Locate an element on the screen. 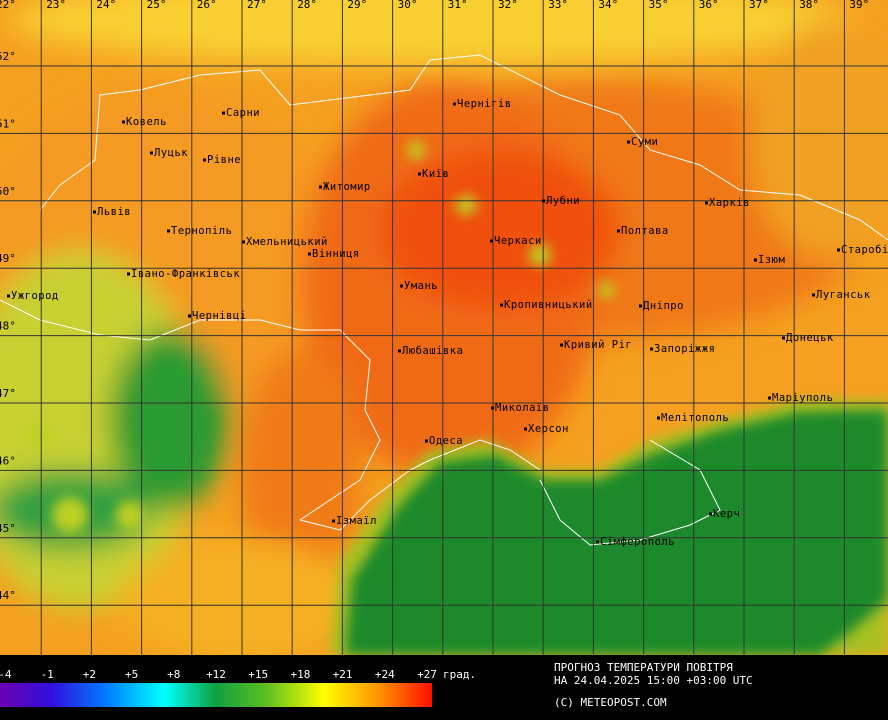  legend: -4 -1 +2 +5 +8 +12 +15 +18 +21 +24 +27 is located at coordinates (218, 674).